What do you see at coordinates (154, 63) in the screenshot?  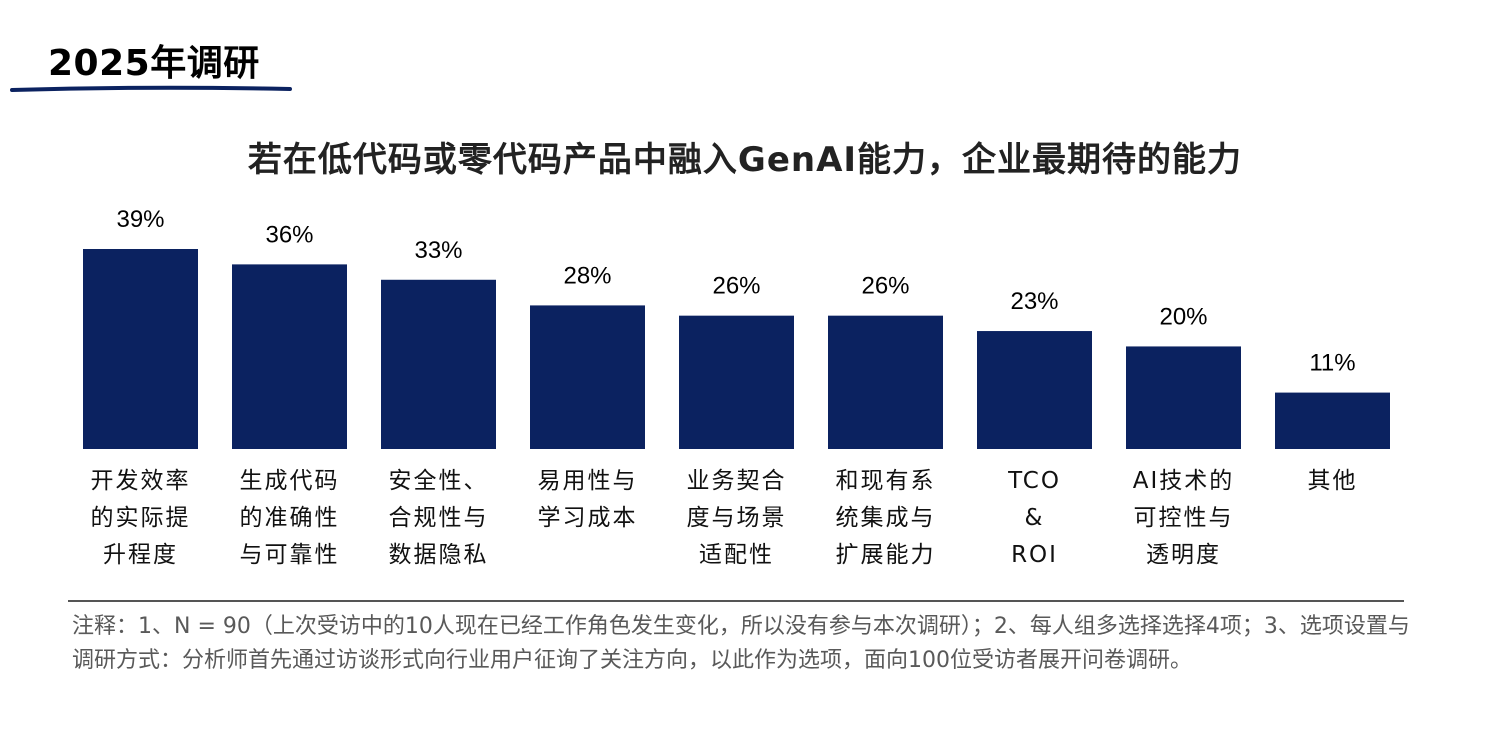 I see `page-heading: 2025年调研` at bounding box center [154, 63].